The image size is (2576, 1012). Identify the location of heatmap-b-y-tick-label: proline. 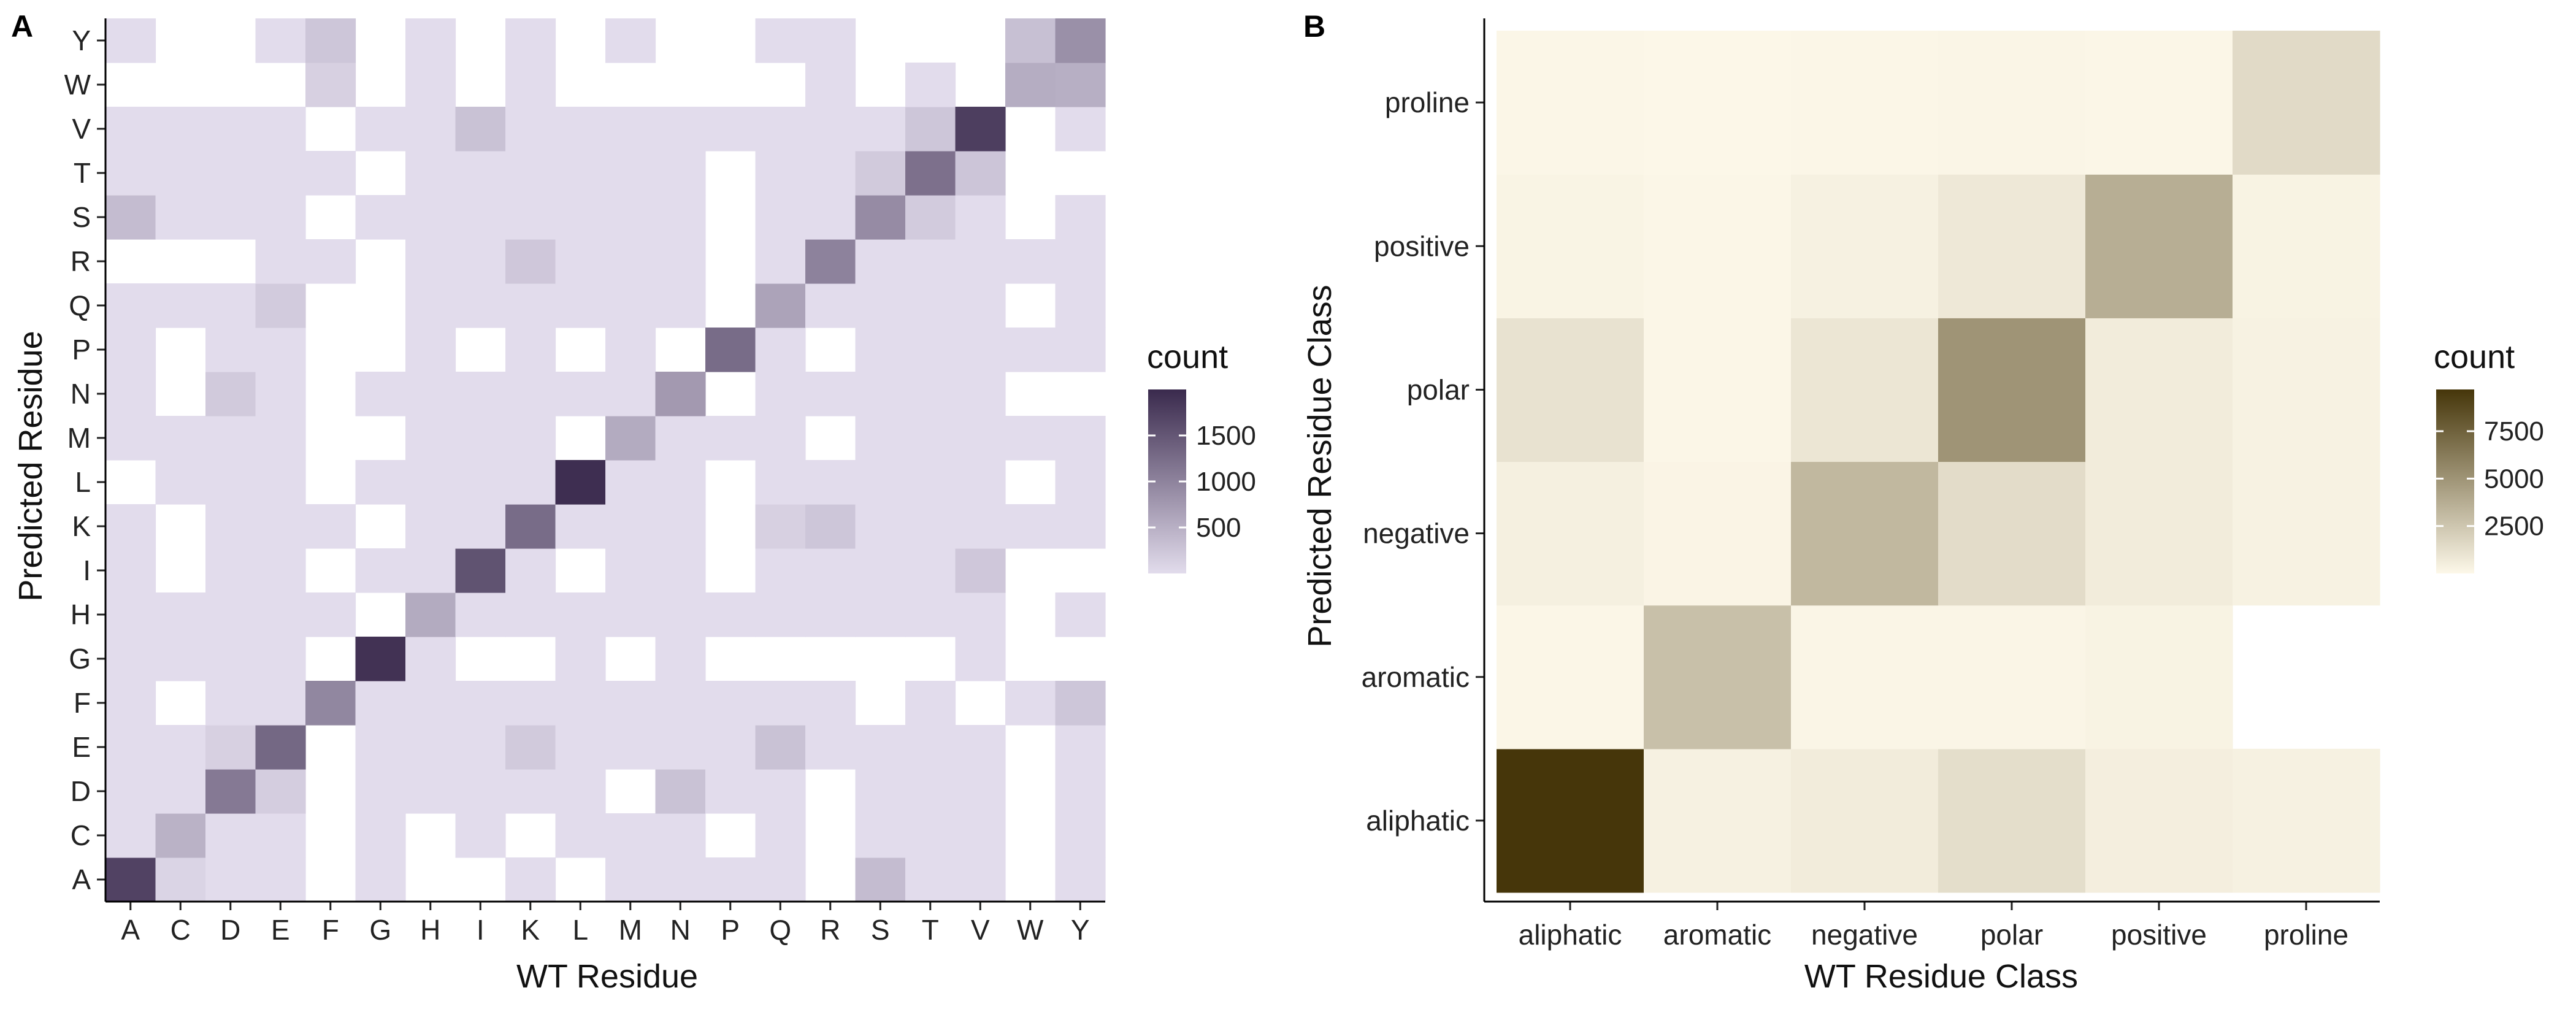
(1427, 102).